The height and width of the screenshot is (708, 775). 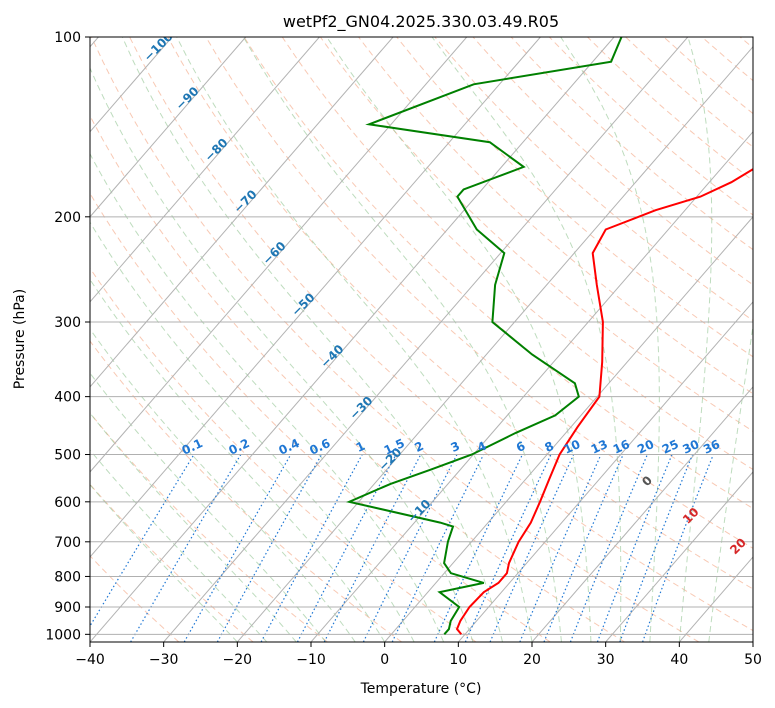 I want to click on y-axis-label: Pressure (hPa), so click(x=20, y=339).